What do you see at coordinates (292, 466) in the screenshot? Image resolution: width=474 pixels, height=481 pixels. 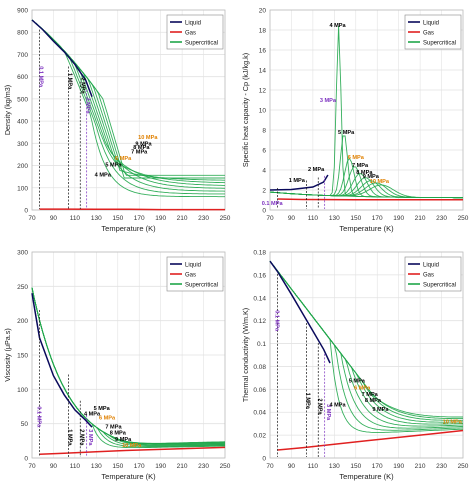 I see `x-tick-label: 90` at bounding box center [292, 466].